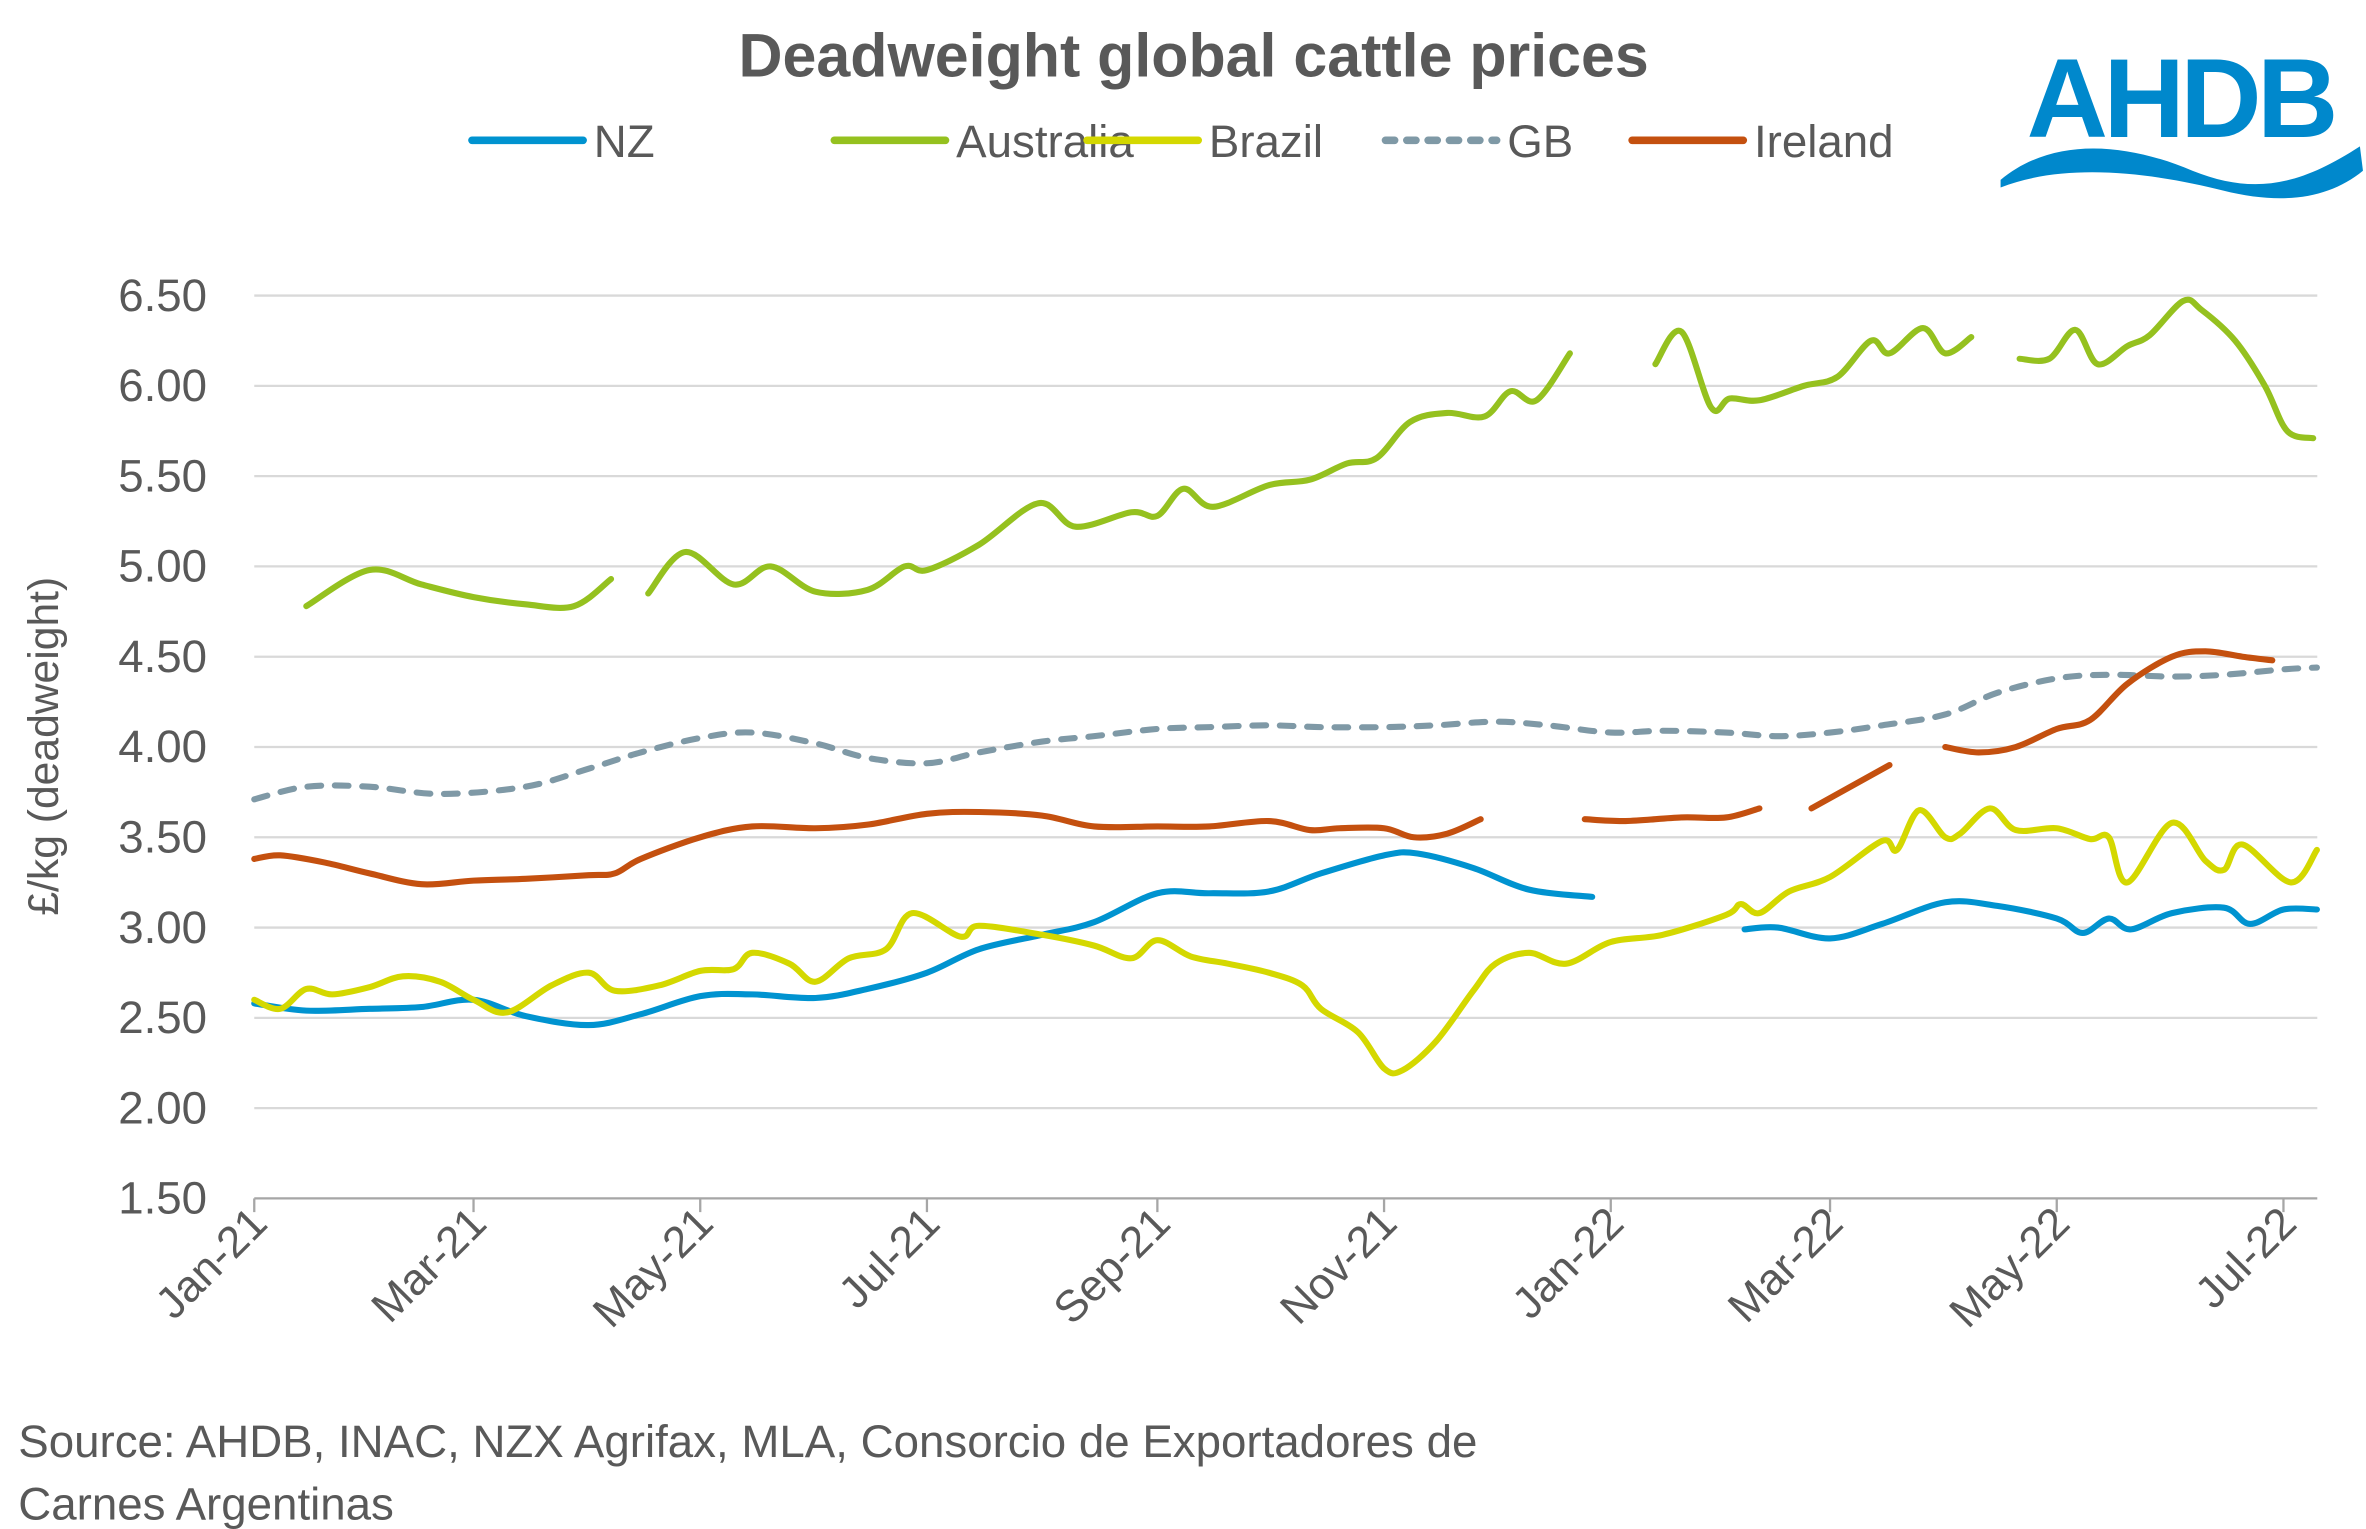 The width and height of the screenshot is (2366, 1529). Describe the element at coordinates (2246, 1258) in the screenshot. I see `x-tick-label: Jul-22` at that location.